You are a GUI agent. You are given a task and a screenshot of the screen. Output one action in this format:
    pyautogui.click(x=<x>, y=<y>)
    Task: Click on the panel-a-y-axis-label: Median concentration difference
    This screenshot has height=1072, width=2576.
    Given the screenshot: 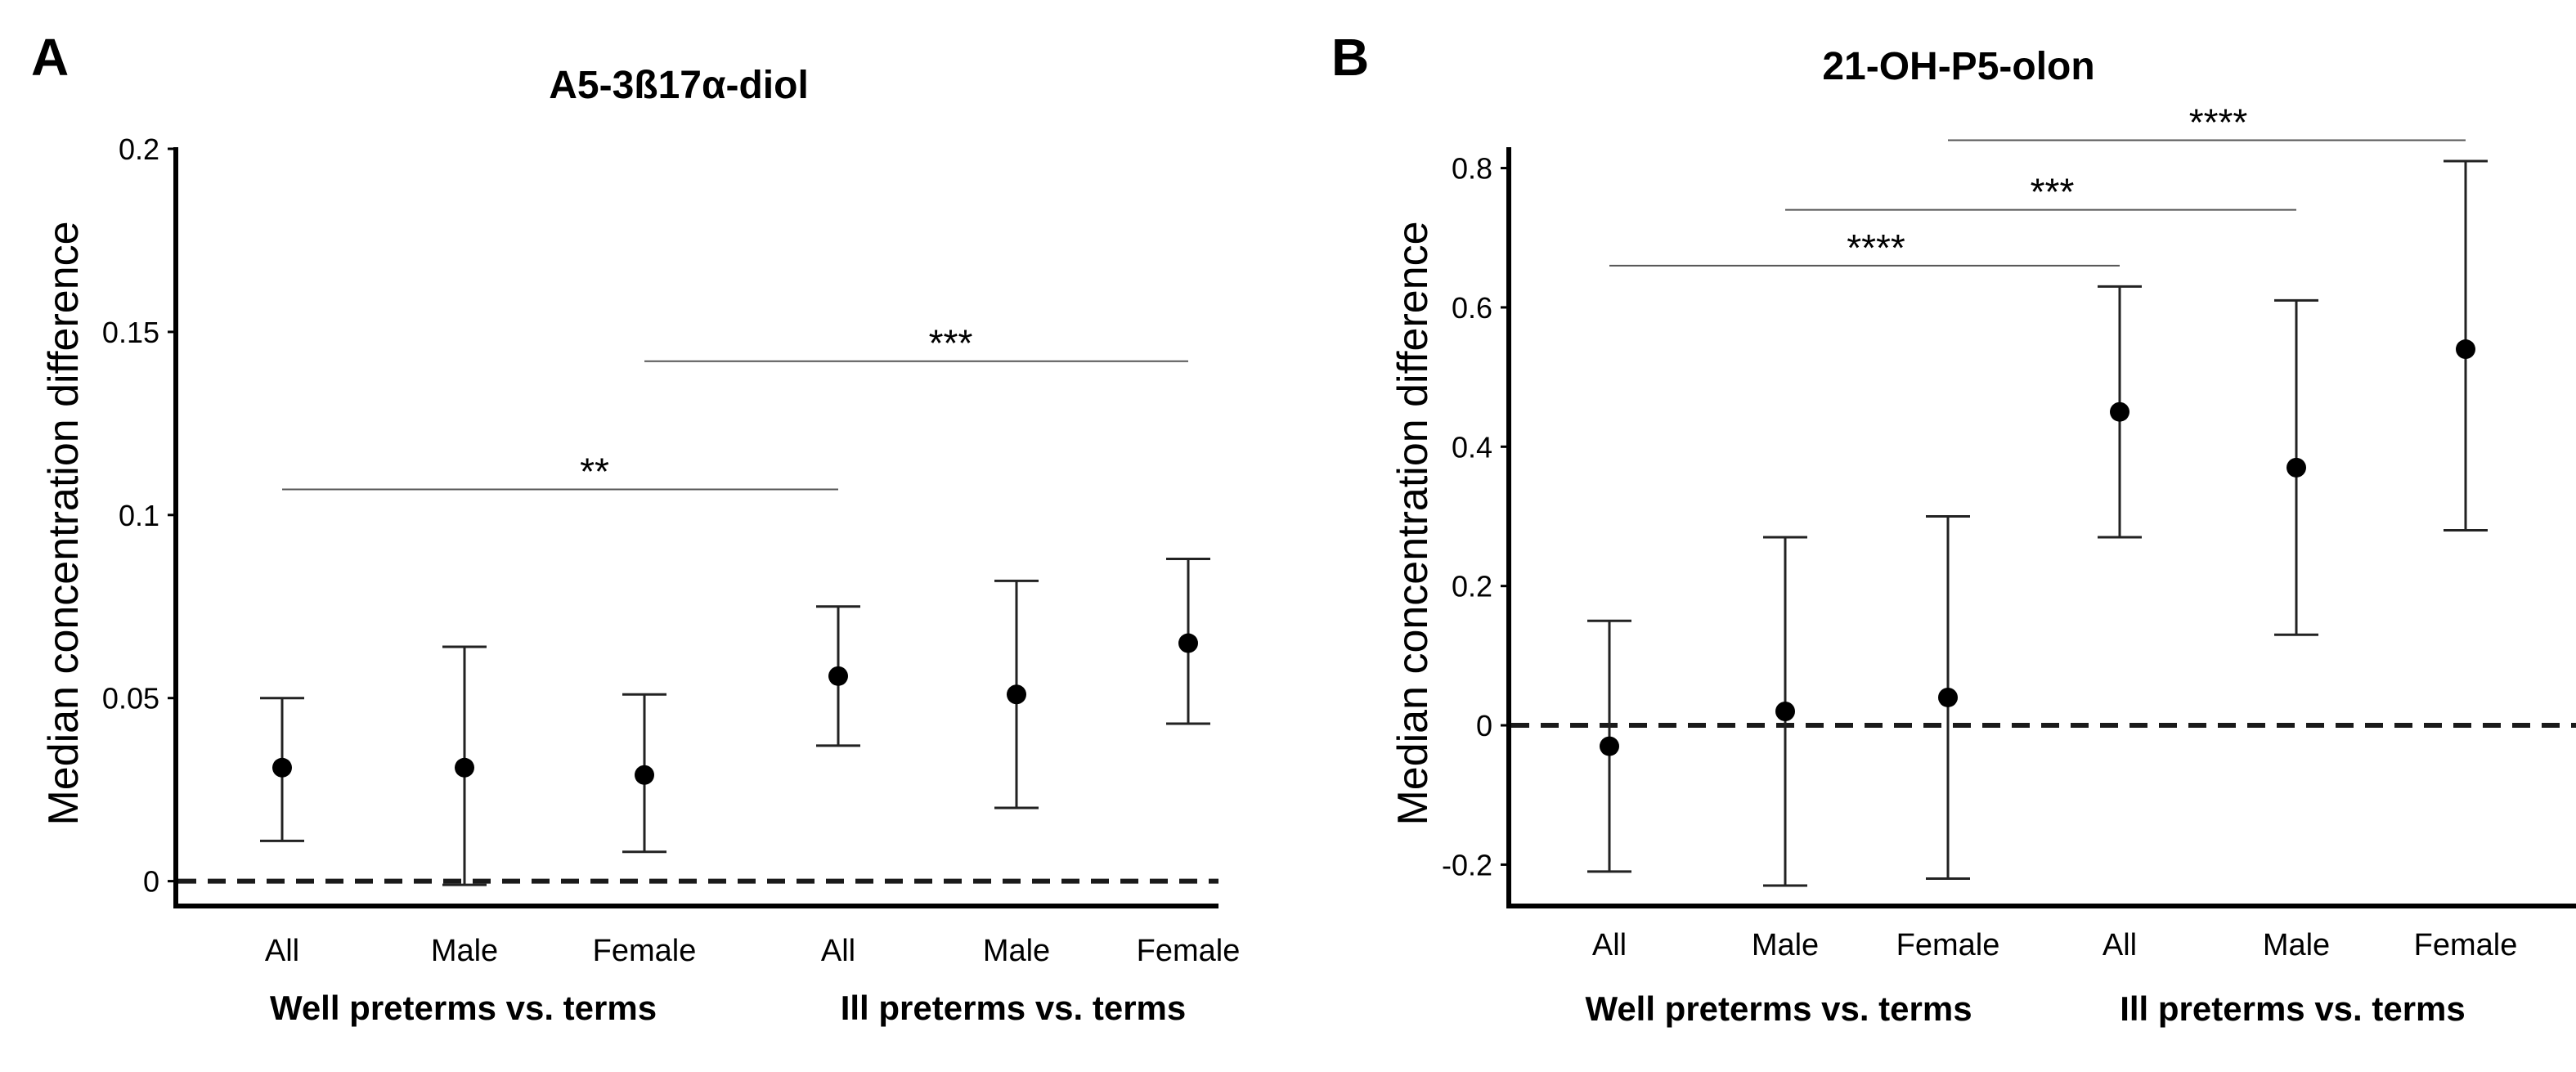 What is the action you would take?
    pyautogui.click(x=64, y=523)
    